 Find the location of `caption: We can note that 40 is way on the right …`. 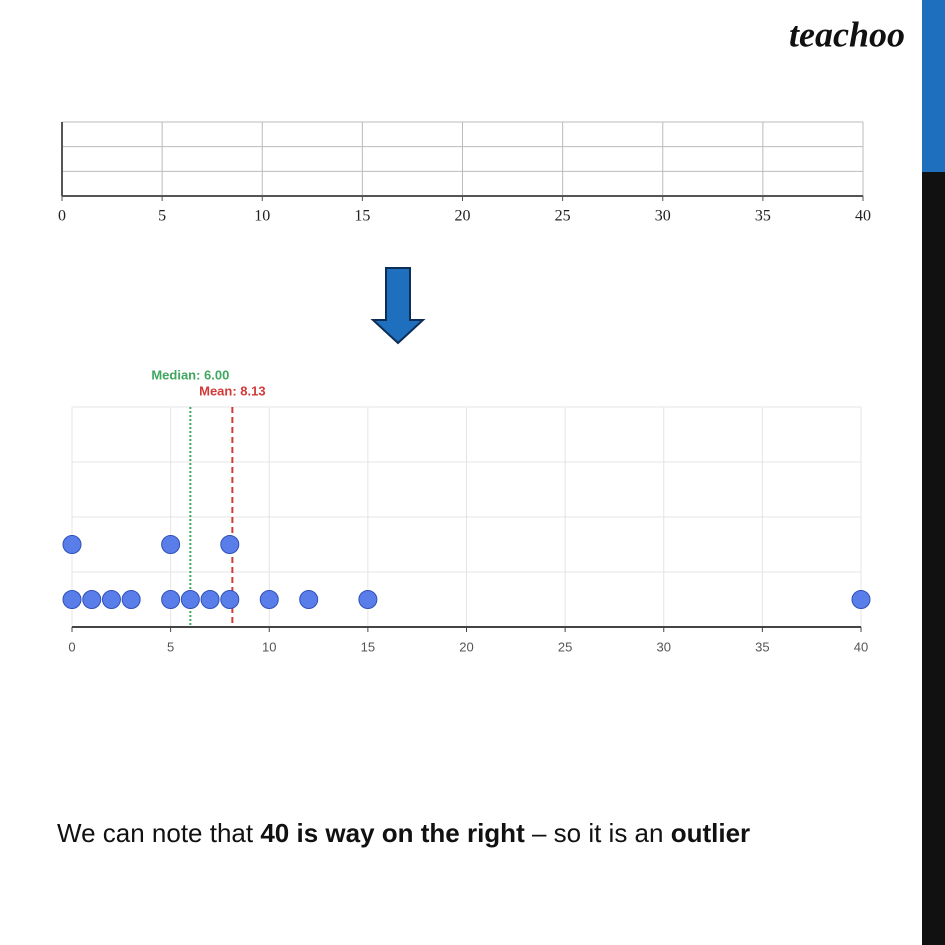

caption: We can note that 40 is way on the right … is located at coordinates (403, 833).